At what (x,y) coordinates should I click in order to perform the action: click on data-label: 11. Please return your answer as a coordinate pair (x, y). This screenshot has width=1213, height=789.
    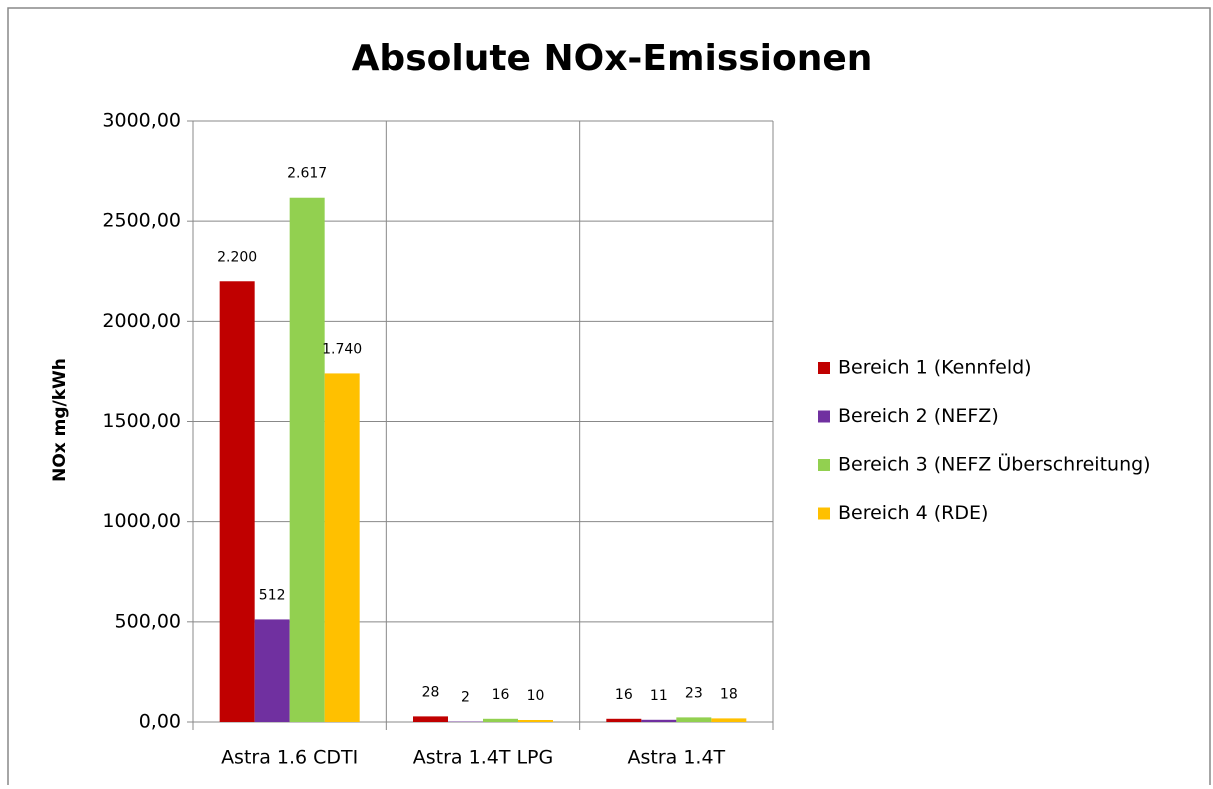
    Looking at the image, I should click on (659, 696).